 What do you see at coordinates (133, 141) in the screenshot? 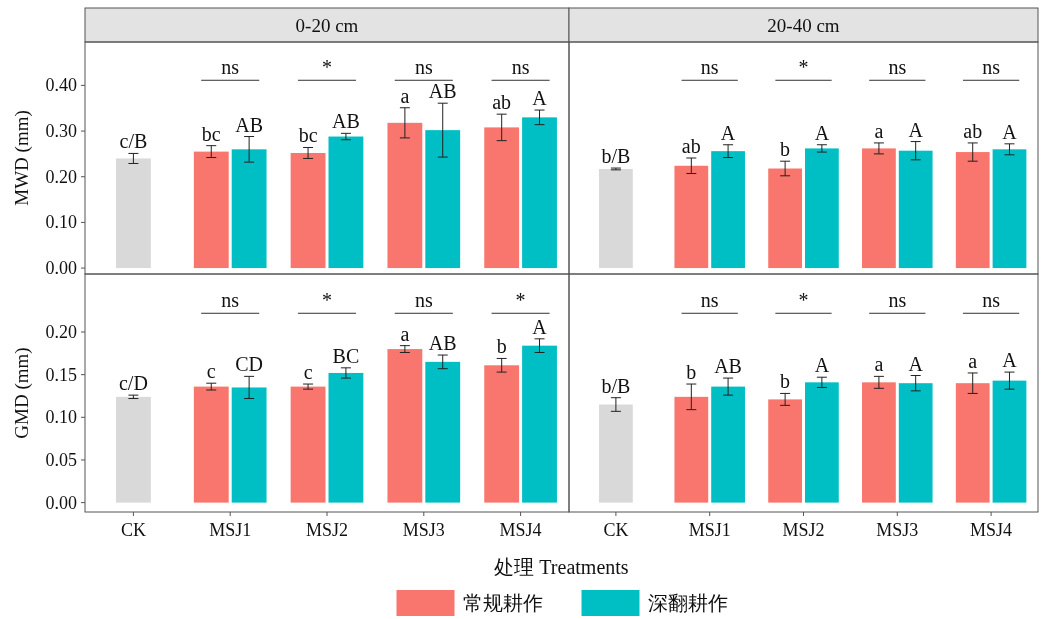
I see `data-label: c/B` at bounding box center [133, 141].